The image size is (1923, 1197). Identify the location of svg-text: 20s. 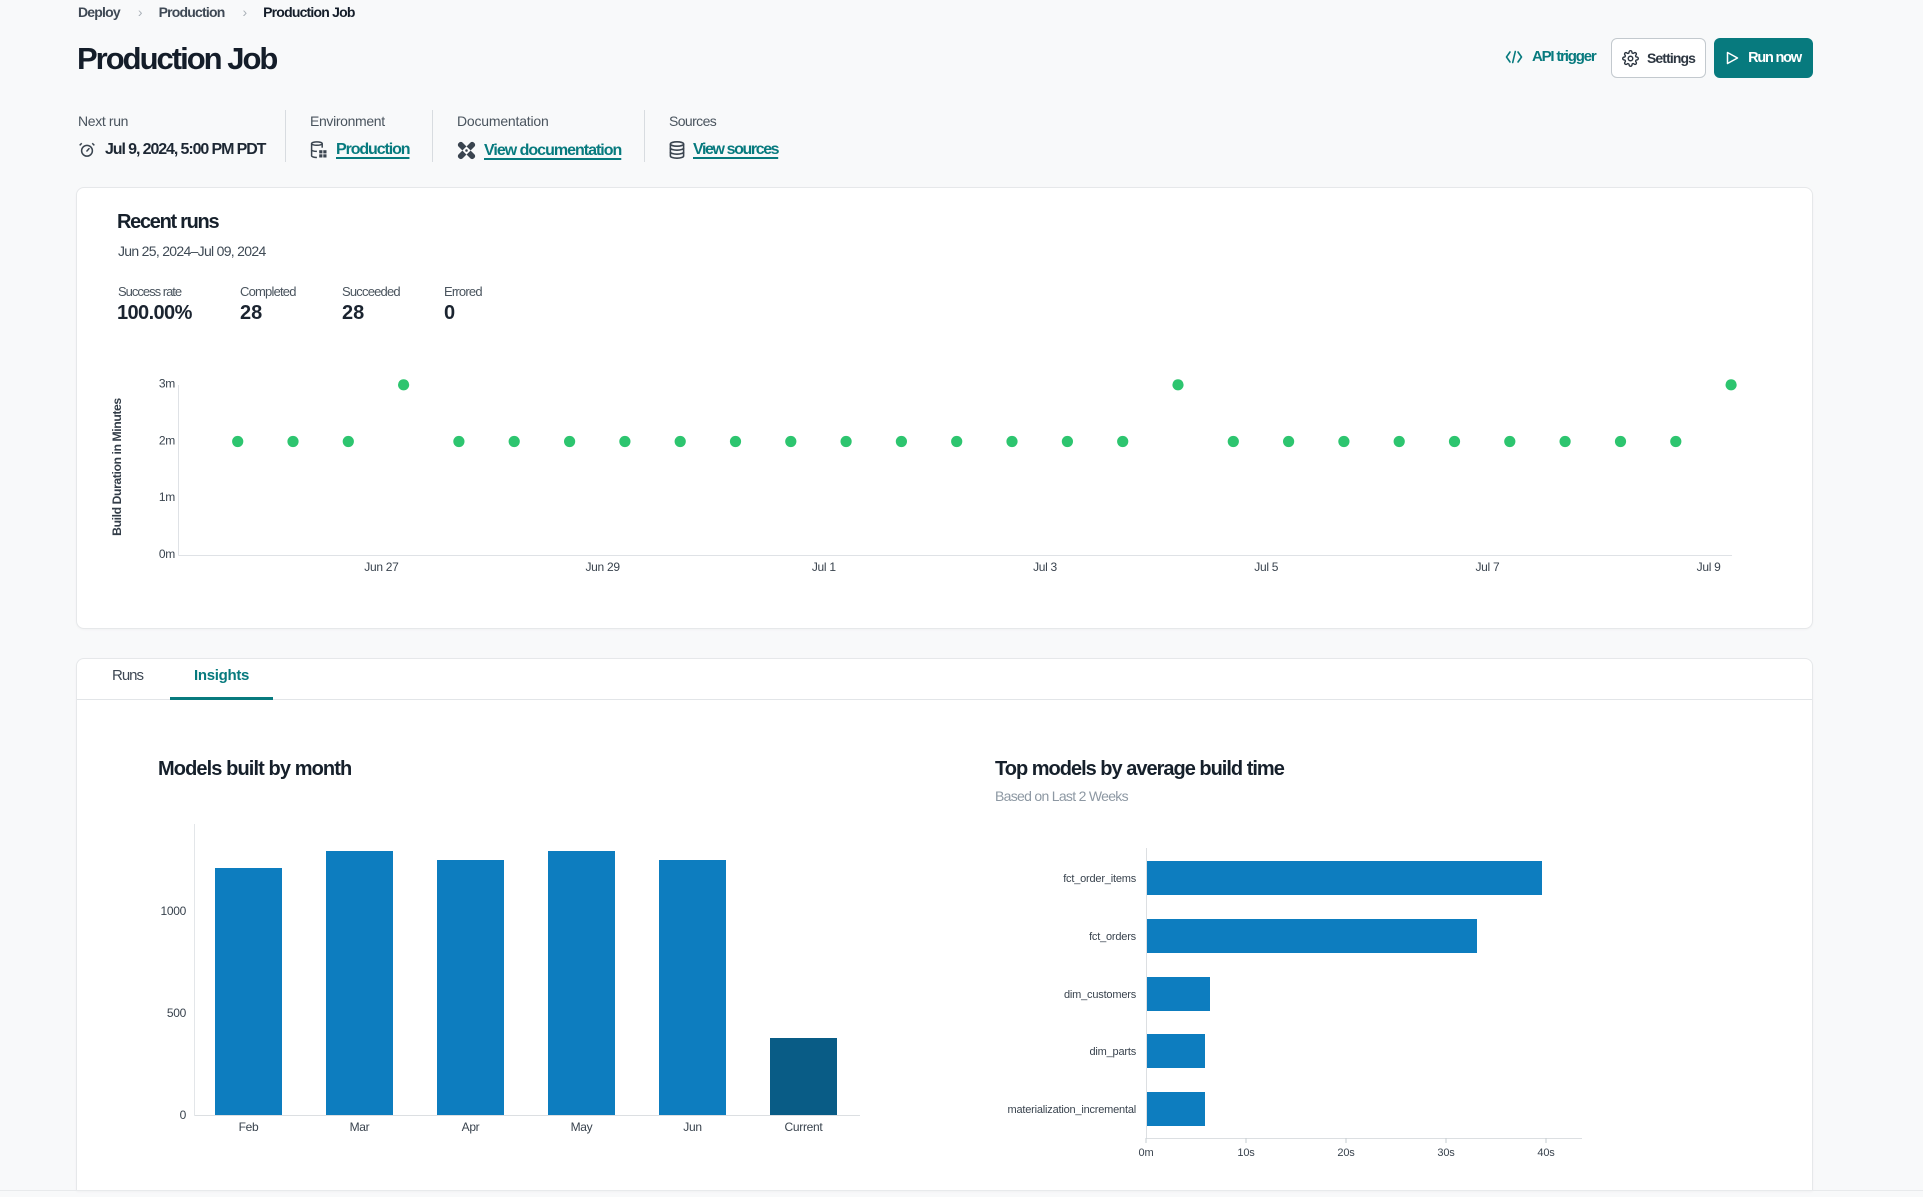
(1346, 1153).